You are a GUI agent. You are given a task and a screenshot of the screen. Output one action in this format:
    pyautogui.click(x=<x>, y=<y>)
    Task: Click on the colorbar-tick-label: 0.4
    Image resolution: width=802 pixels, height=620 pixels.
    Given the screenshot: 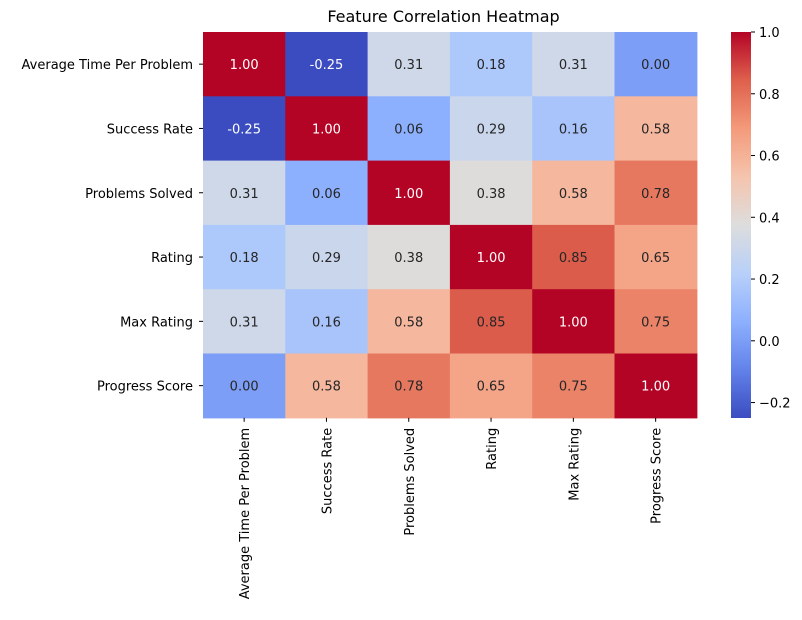 What is the action you would take?
    pyautogui.click(x=769, y=218)
    